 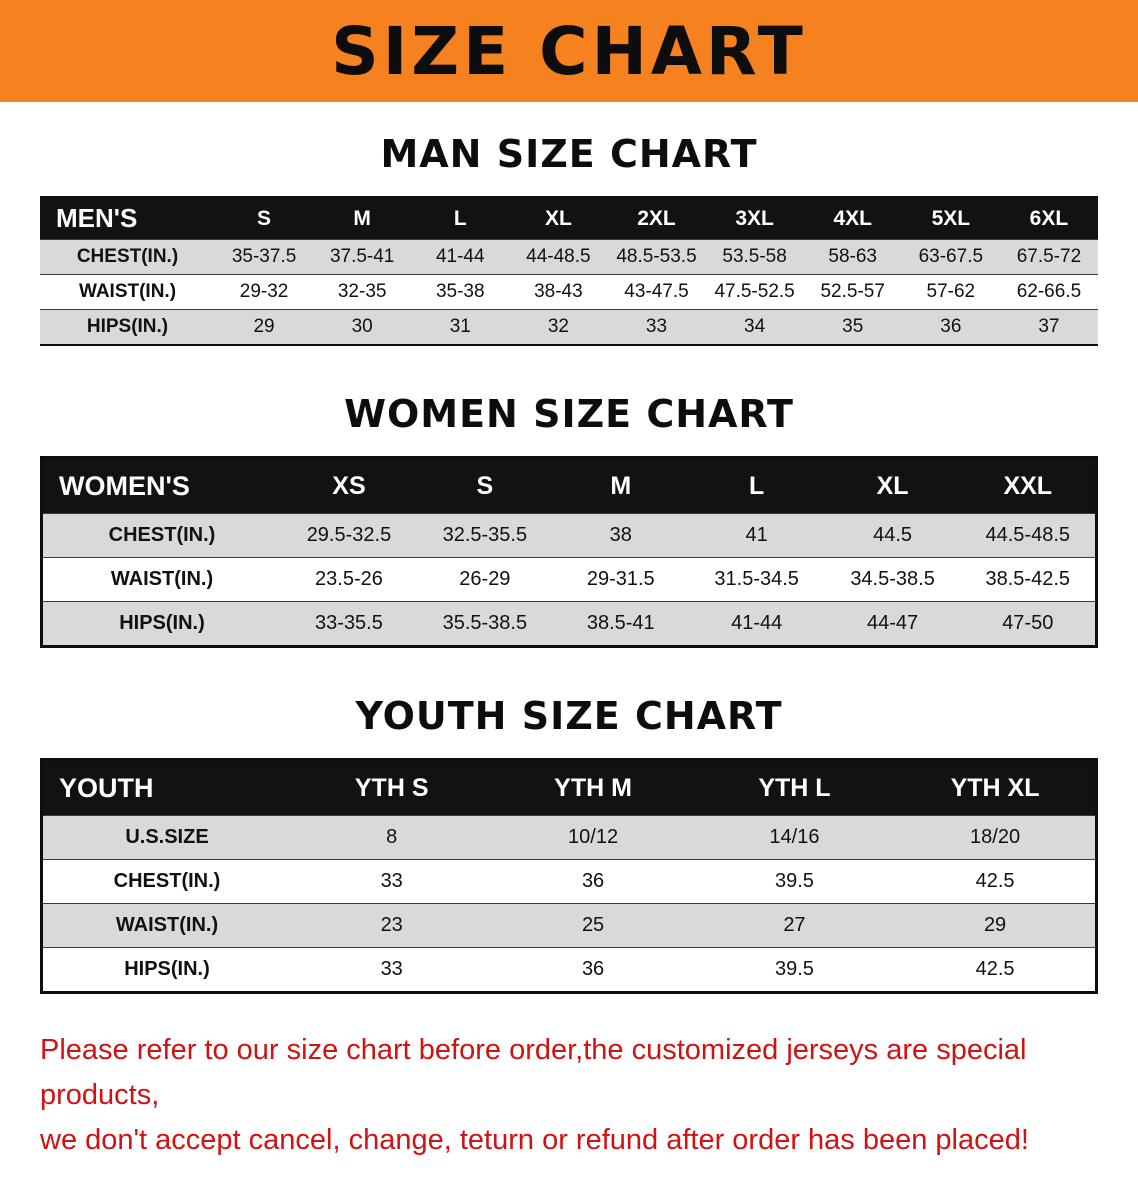 What do you see at coordinates (264, 292) in the screenshot?
I see `value-cell: 29-32` at bounding box center [264, 292].